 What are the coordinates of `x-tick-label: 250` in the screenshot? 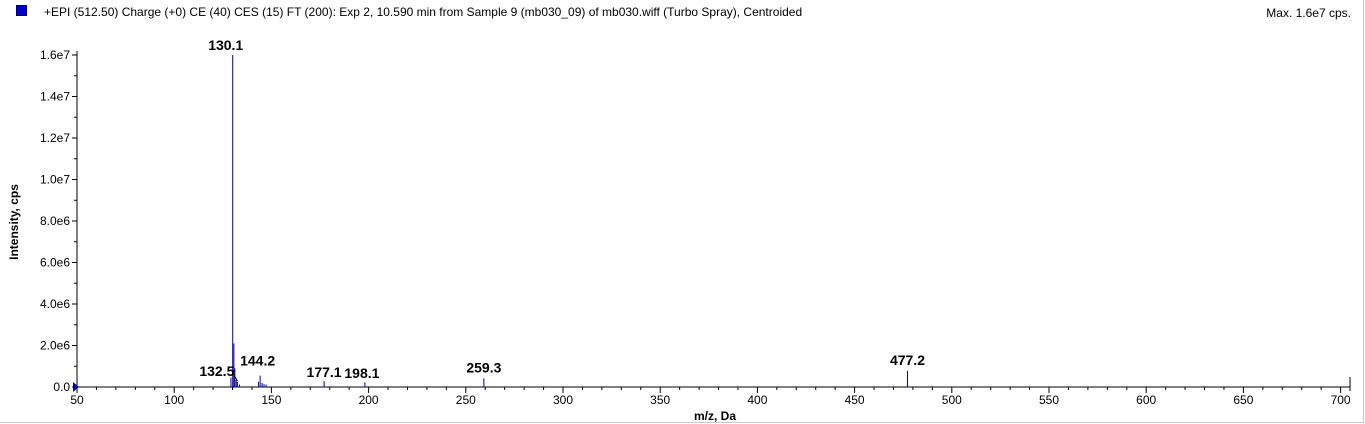 It's located at (466, 400).